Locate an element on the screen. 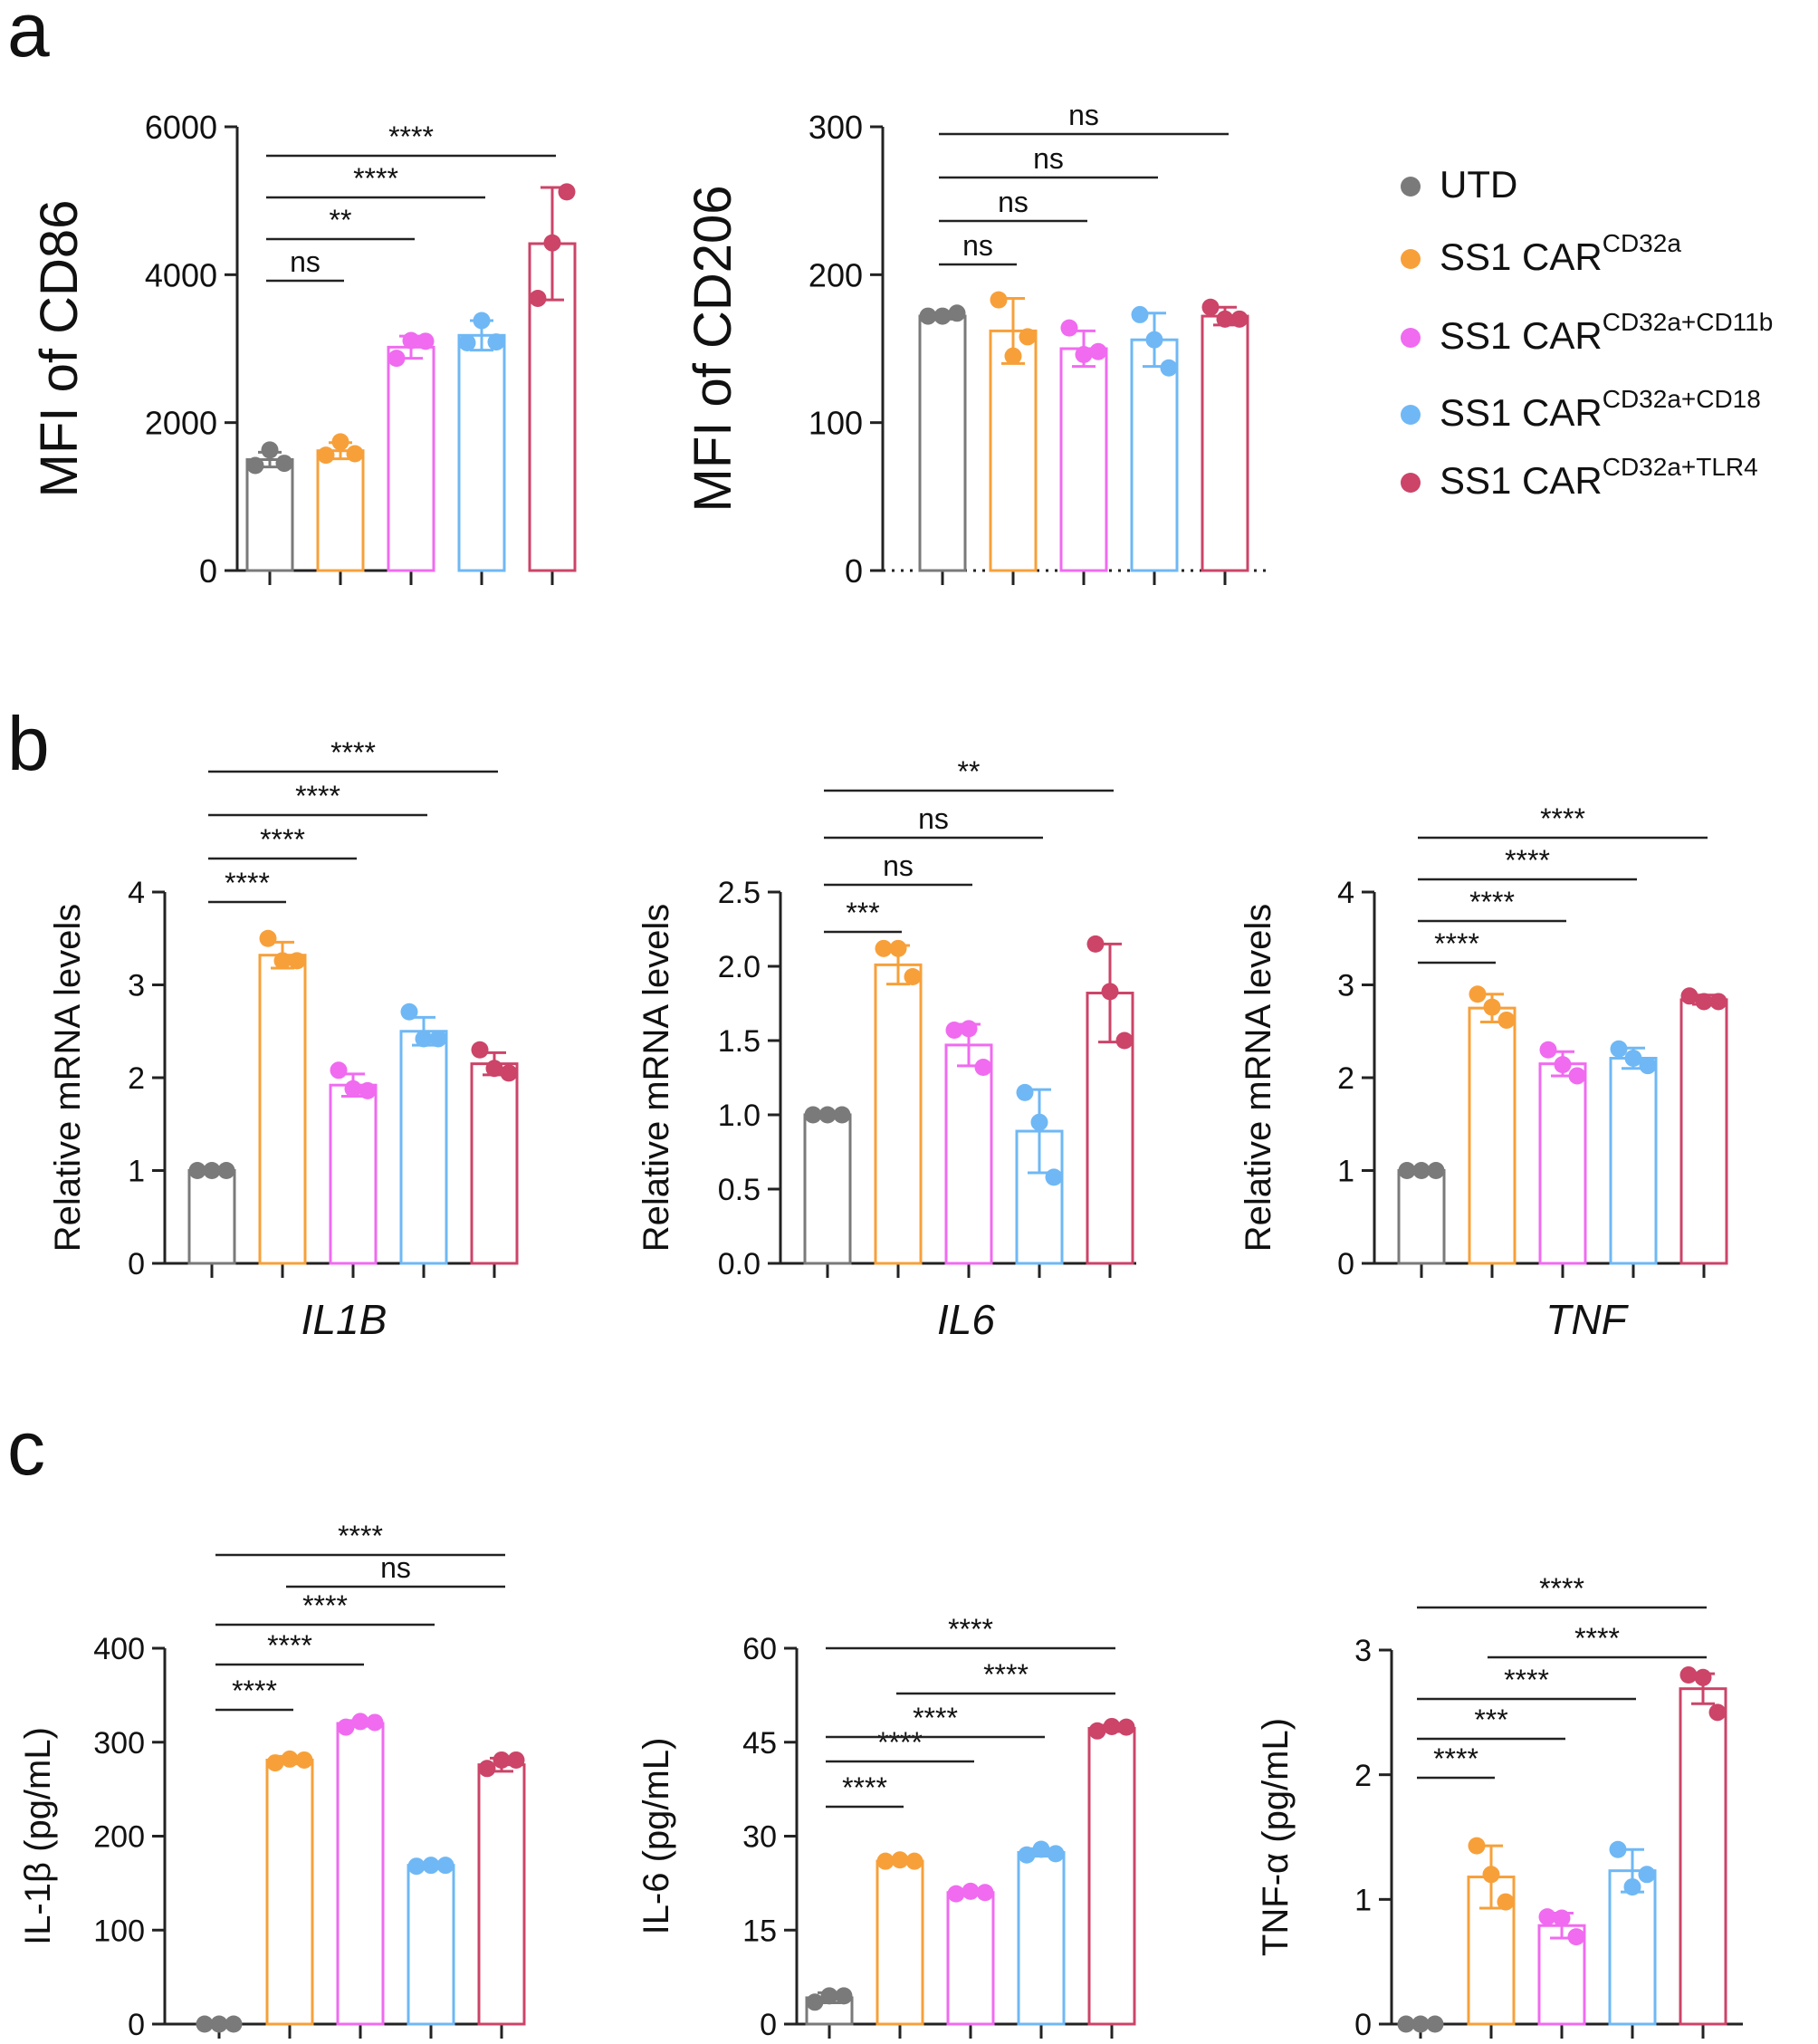  y-tick-label: 30 is located at coordinates (759, 1837).